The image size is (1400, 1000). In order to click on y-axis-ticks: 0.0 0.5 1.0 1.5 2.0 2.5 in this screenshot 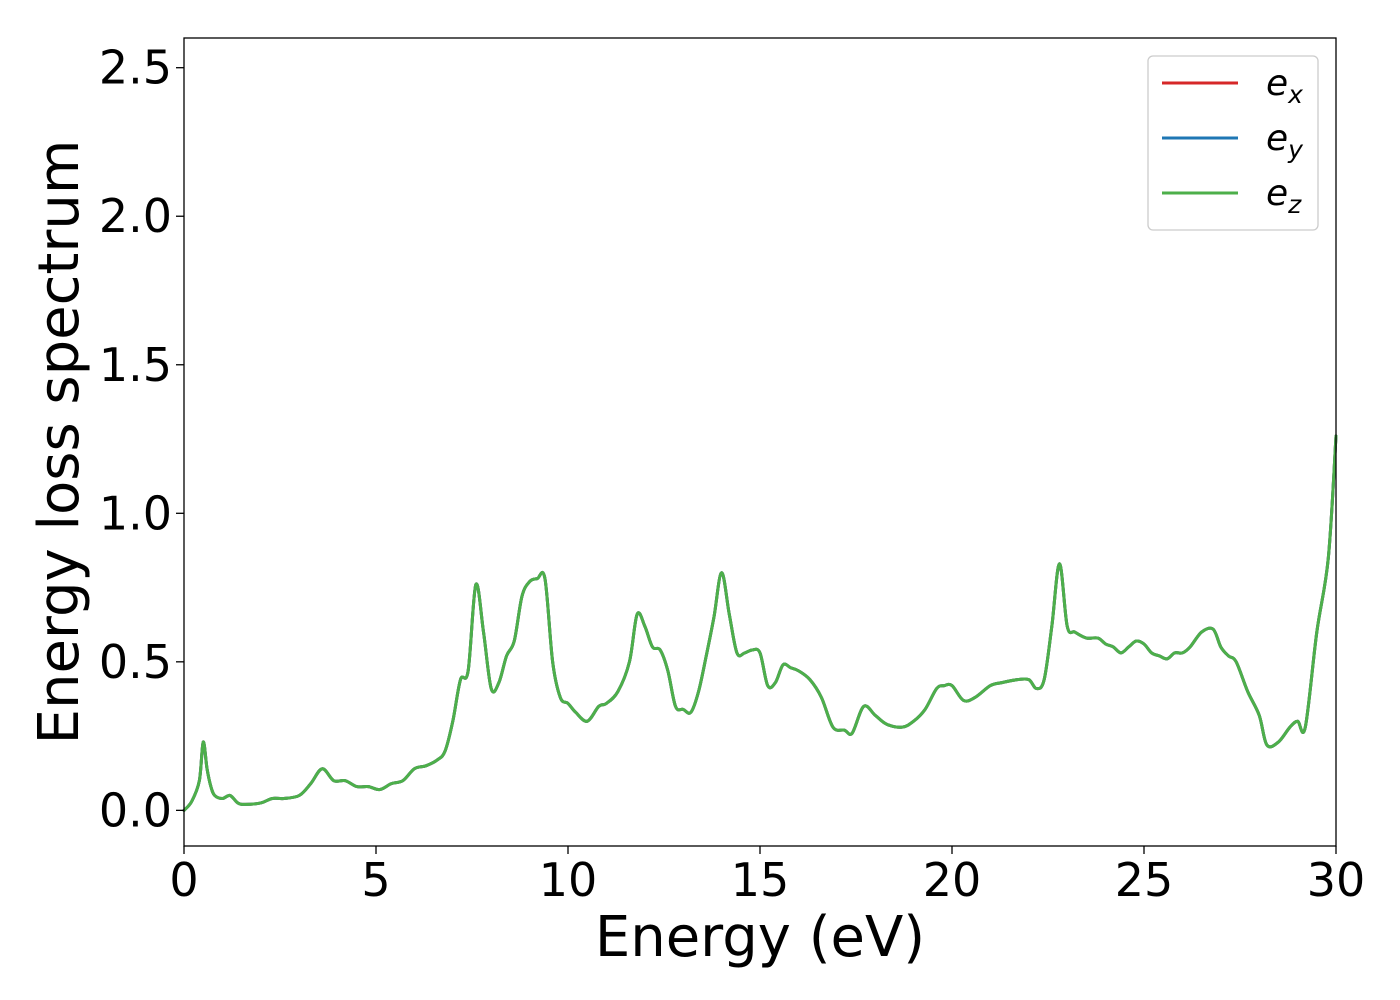, I will do `click(141, 439)`.